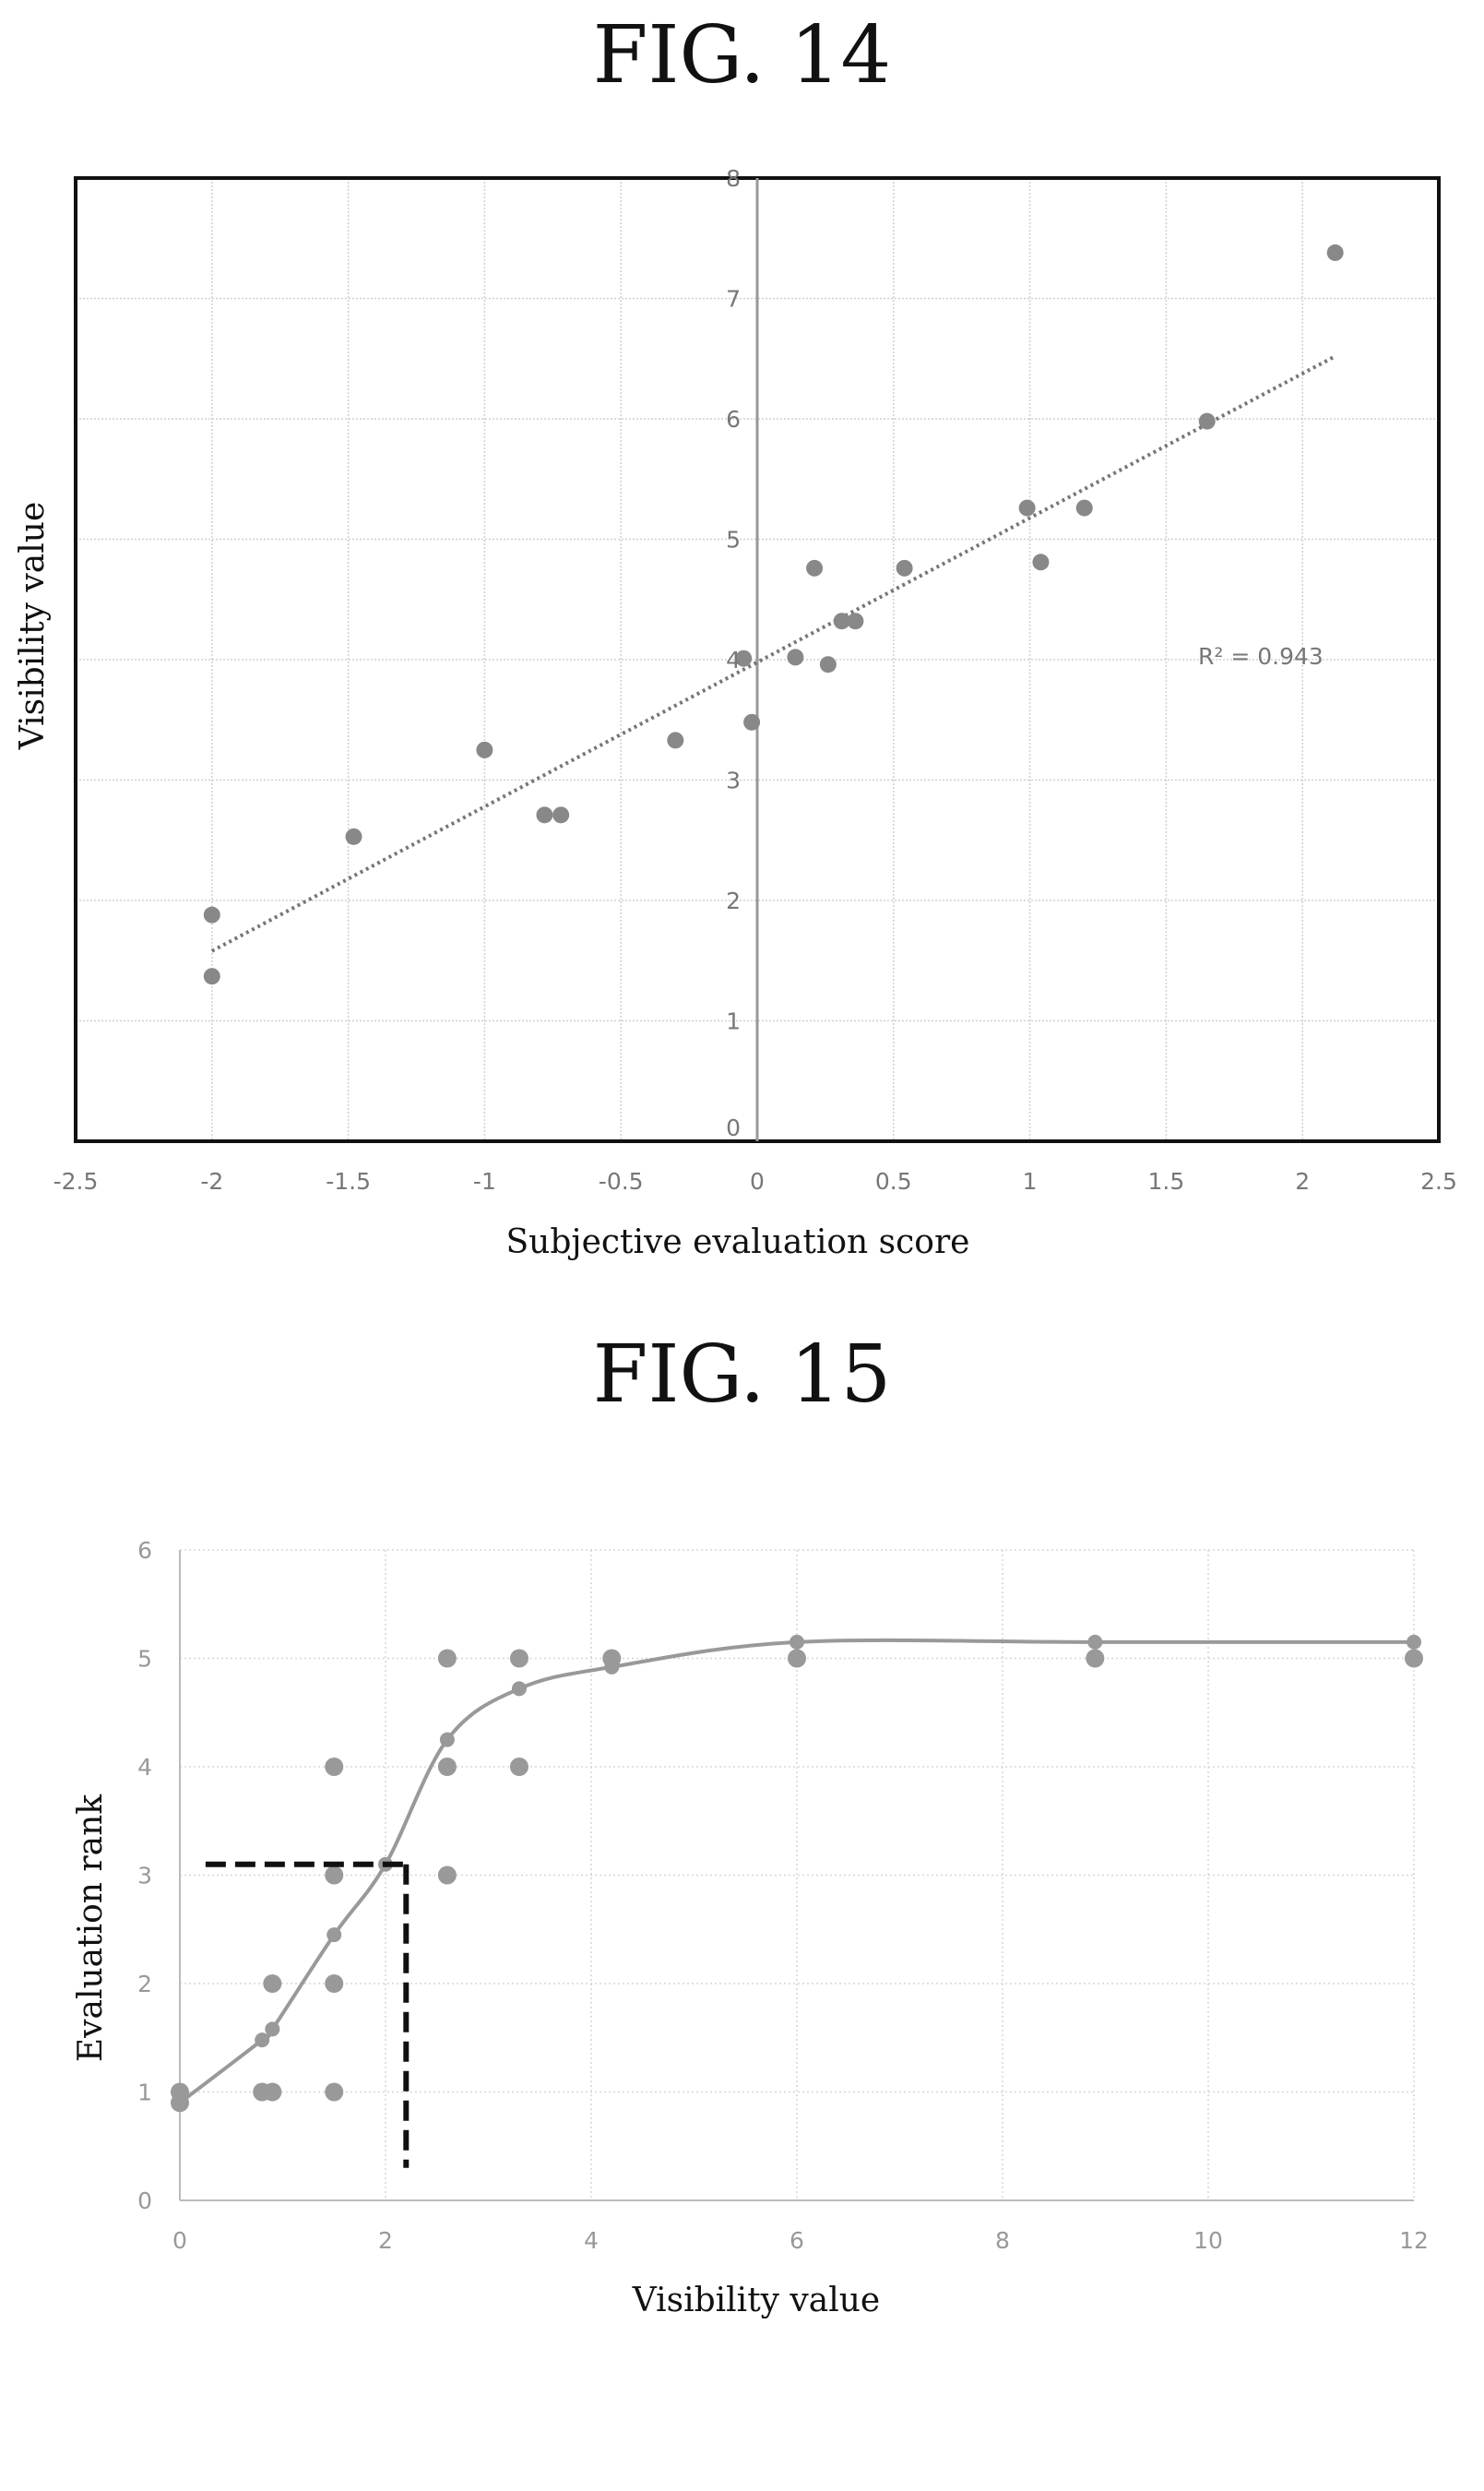  What do you see at coordinates (211, 1181) in the screenshot?
I see `fig14-x-tick-label: -2` at bounding box center [211, 1181].